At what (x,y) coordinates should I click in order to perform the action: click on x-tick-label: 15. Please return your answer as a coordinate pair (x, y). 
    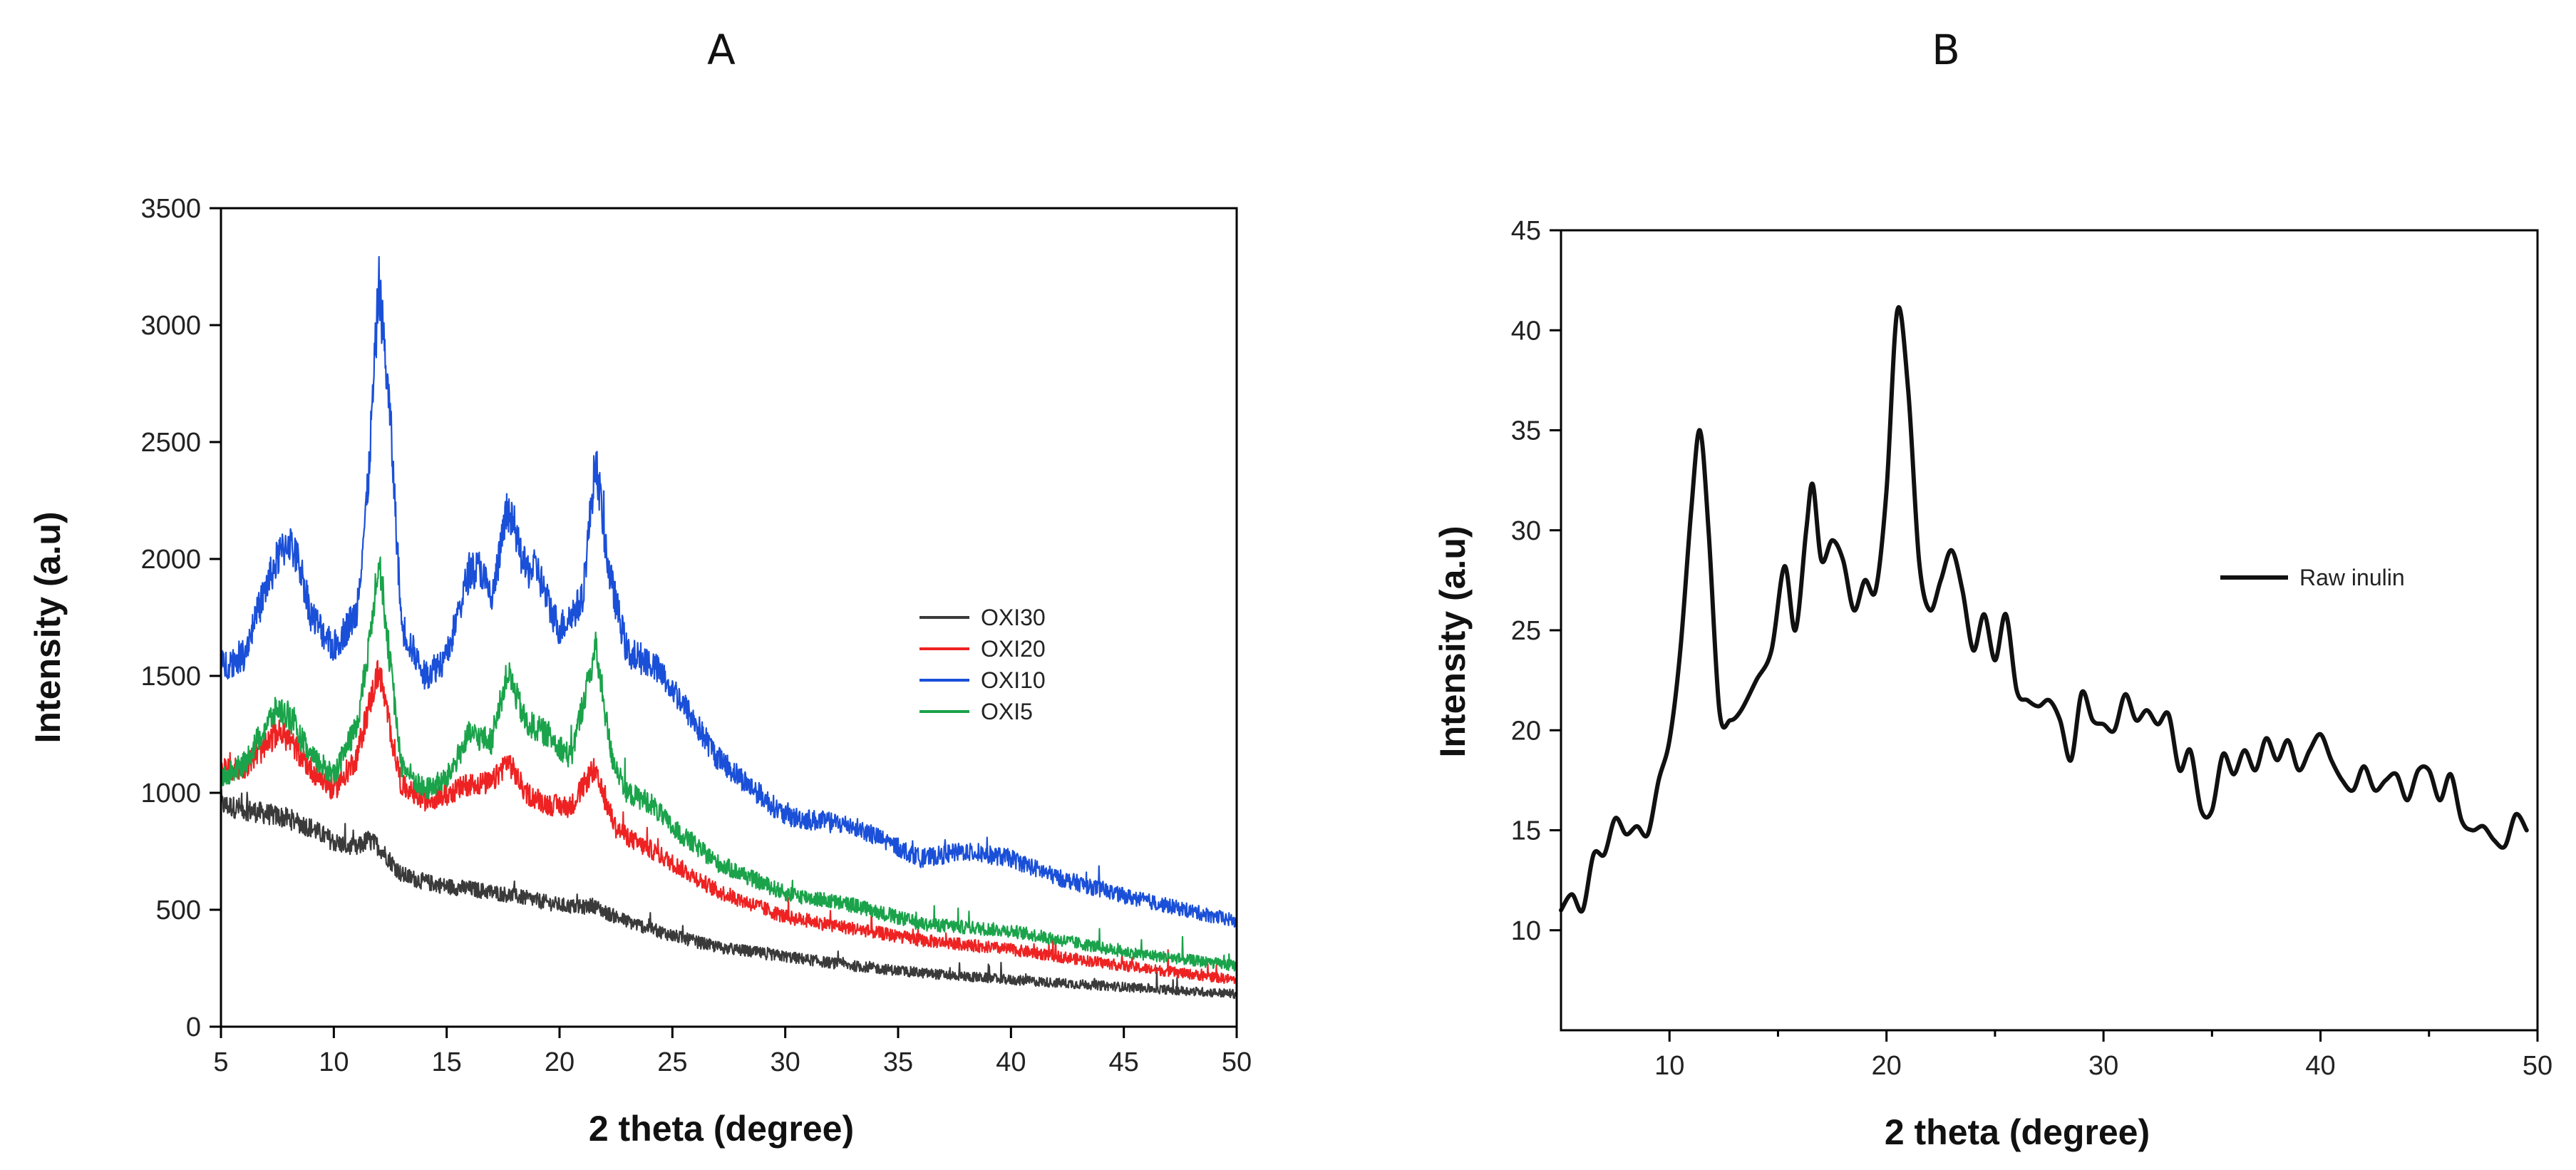
    Looking at the image, I should click on (447, 1062).